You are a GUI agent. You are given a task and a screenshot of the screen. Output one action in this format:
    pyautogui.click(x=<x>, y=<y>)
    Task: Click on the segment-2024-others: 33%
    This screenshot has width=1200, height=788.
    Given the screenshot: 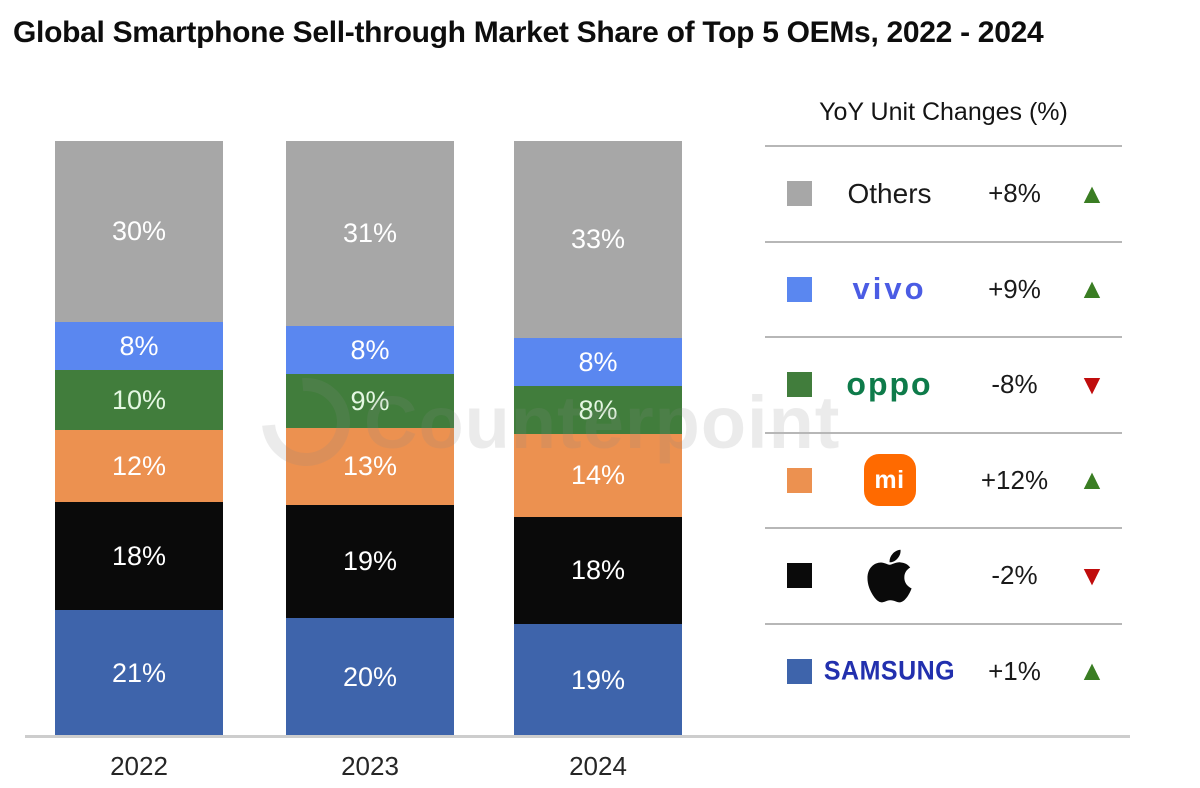 What is the action you would take?
    pyautogui.click(x=598, y=239)
    